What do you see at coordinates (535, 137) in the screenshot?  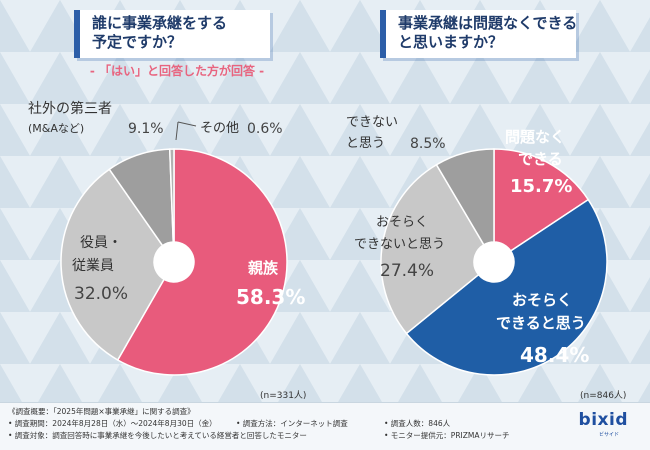 I see `label-no-problem-1: 問題なく` at bounding box center [535, 137].